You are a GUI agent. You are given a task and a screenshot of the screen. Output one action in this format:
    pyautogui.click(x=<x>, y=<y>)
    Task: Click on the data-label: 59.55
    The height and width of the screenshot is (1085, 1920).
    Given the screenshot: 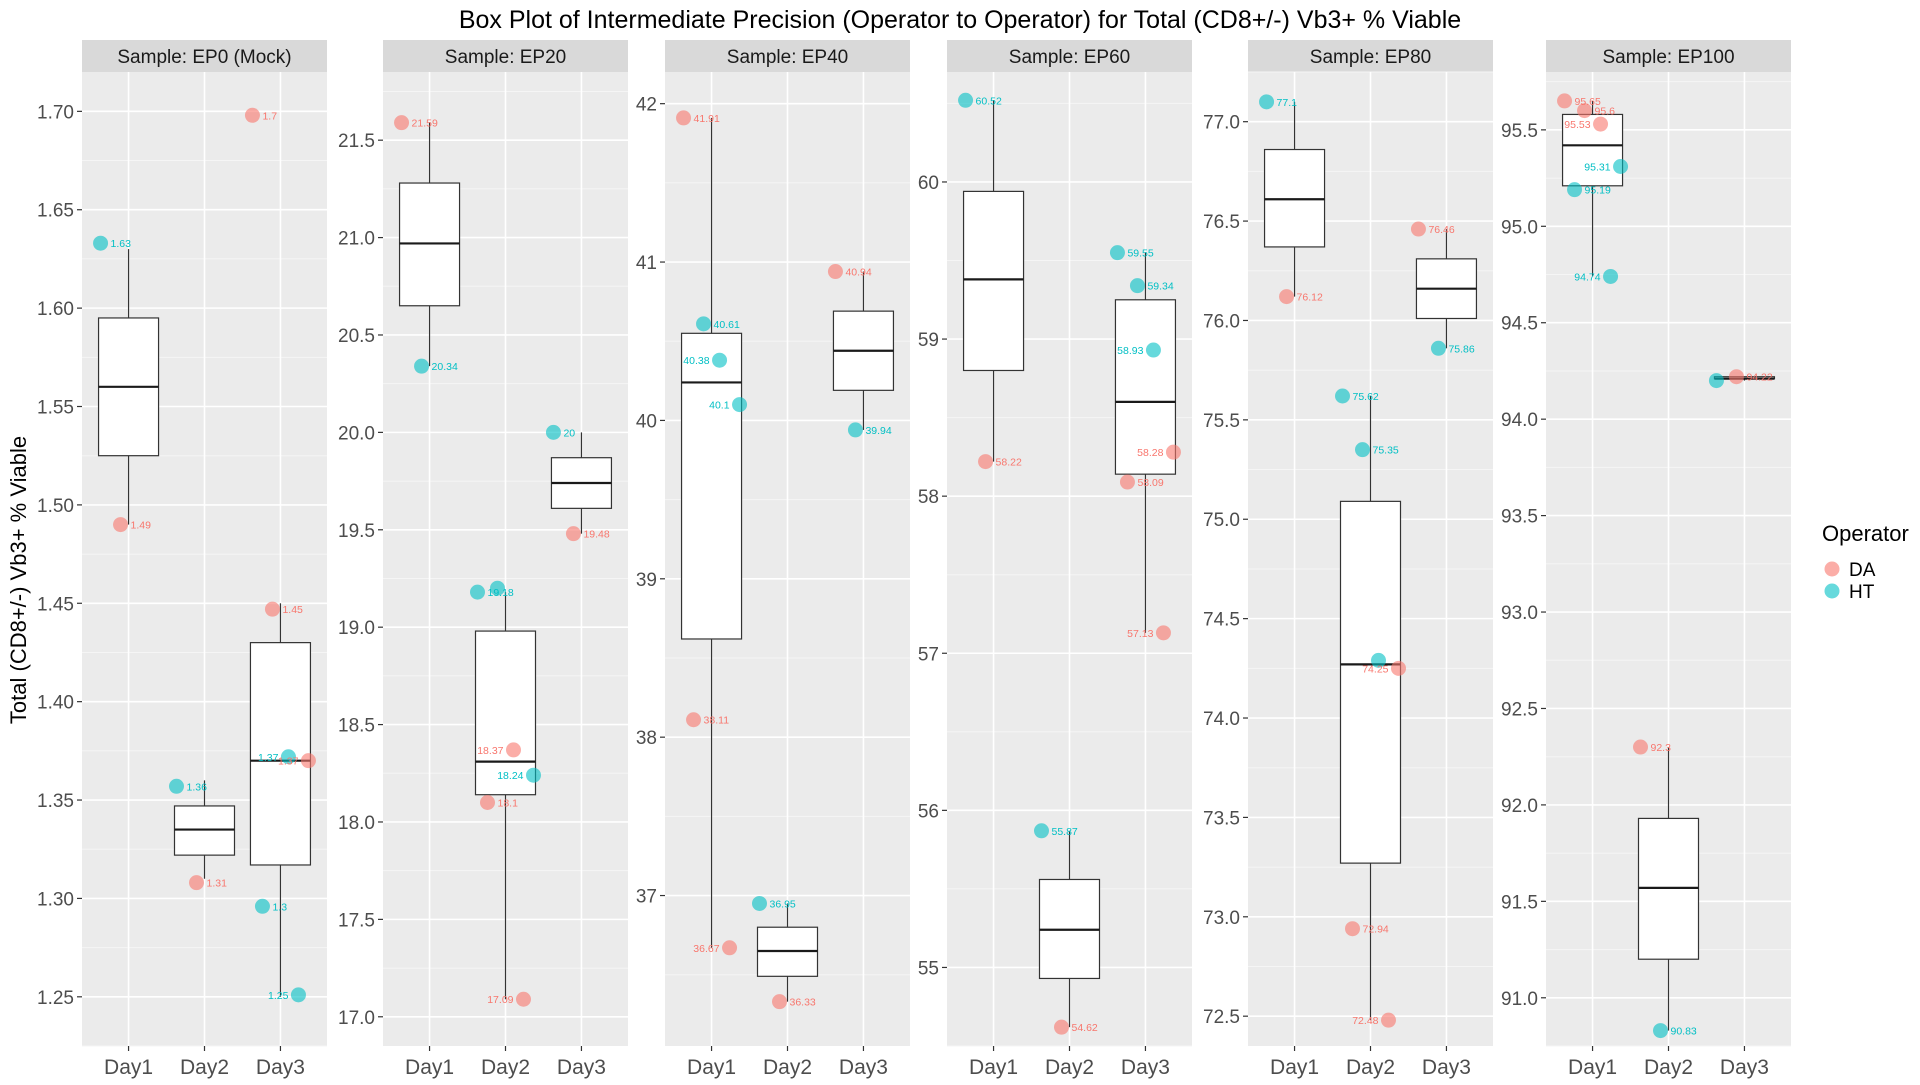 What is the action you would take?
    pyautogui.click(x=1140, y=254)
    